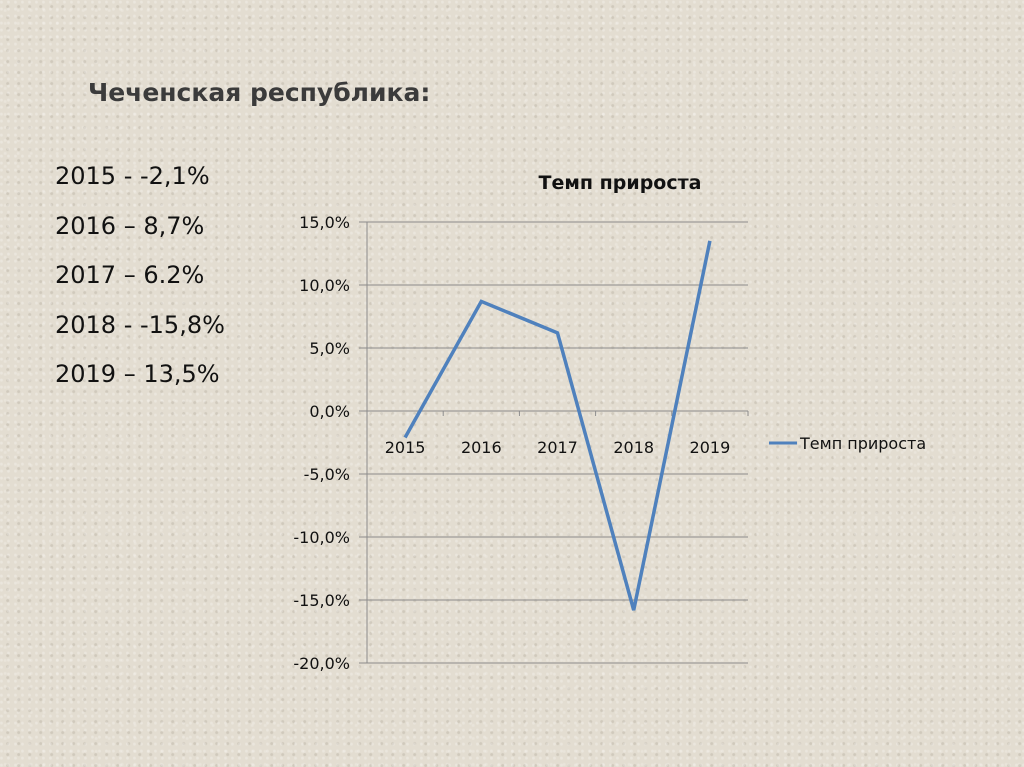  What do you see at coordinates (633, 447) in the screenshot?
I see `x-tick-label: 2018` at bounding box center [633, 447].